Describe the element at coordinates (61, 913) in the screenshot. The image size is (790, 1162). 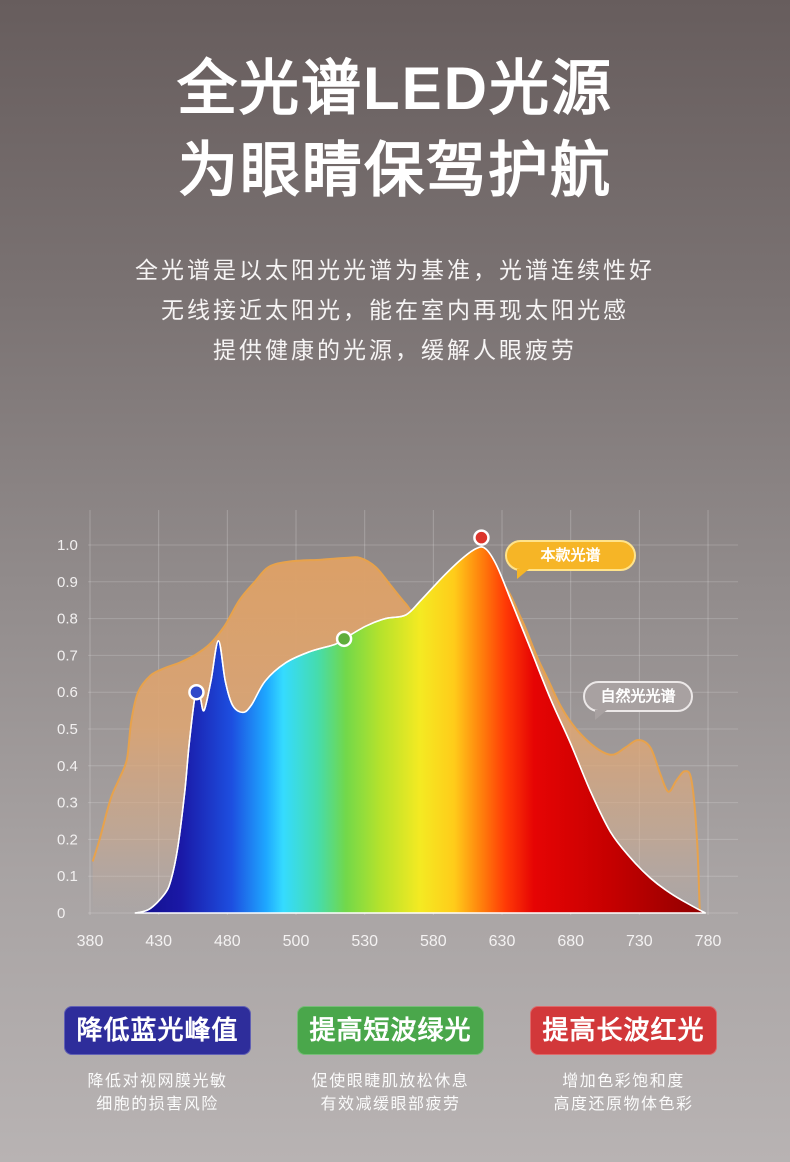
I see `y-tick-label: 0` at that location.